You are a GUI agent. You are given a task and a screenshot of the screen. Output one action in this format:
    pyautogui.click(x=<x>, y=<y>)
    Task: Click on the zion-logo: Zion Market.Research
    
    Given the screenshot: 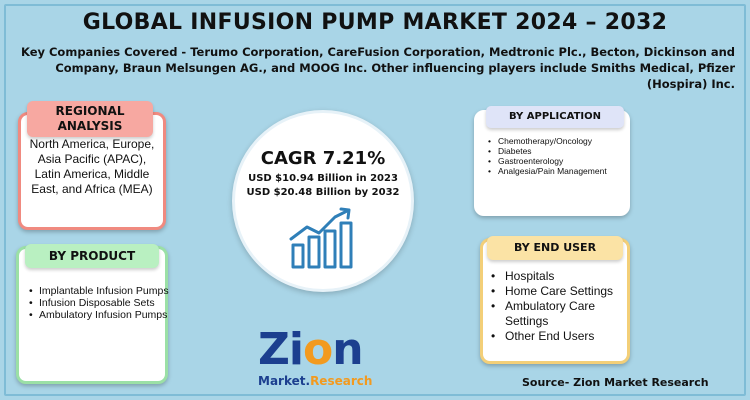 What is the action you would take?
    pyautogui.click(x=327, y=357)
    